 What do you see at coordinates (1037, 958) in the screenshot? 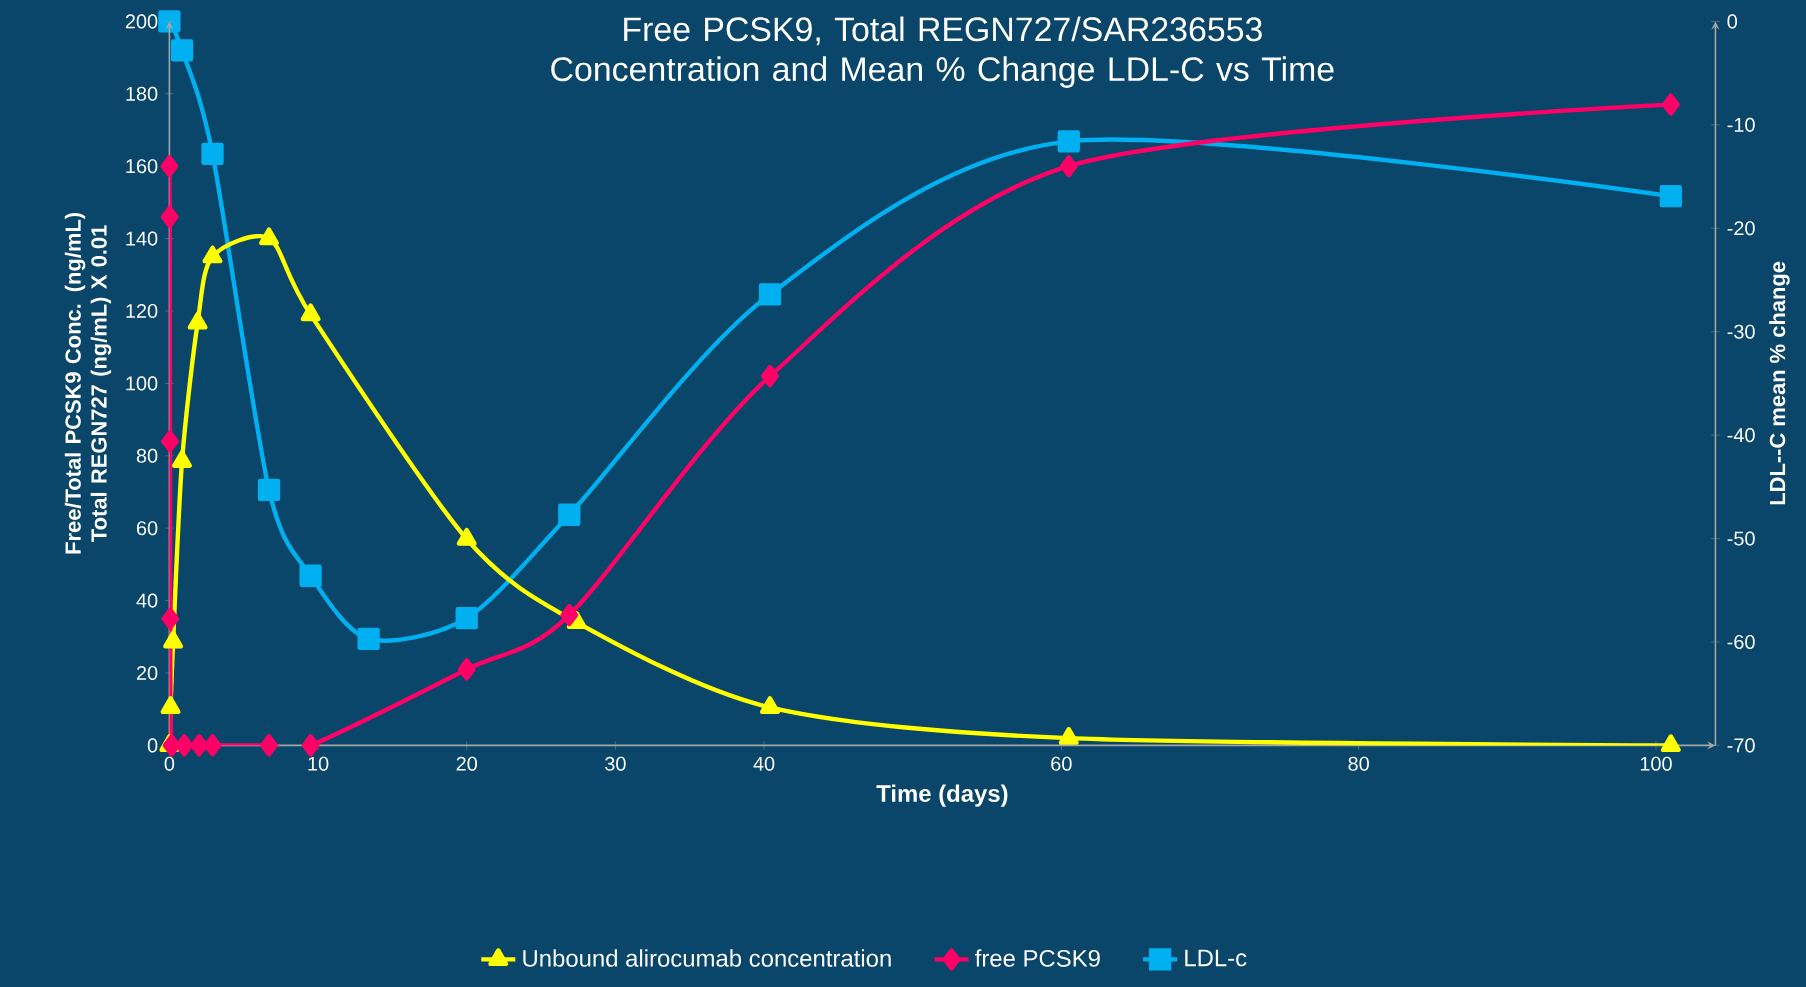
I see `legend-label: free PCSK9` at bounding box center [1037, 958].